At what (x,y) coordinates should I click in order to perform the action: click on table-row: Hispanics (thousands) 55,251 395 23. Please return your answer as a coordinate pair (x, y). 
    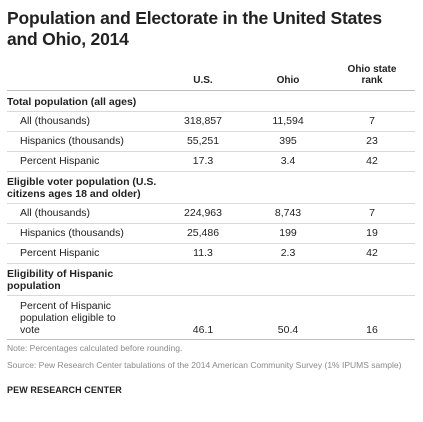
    Looking at the image, I should click on (211, 141).